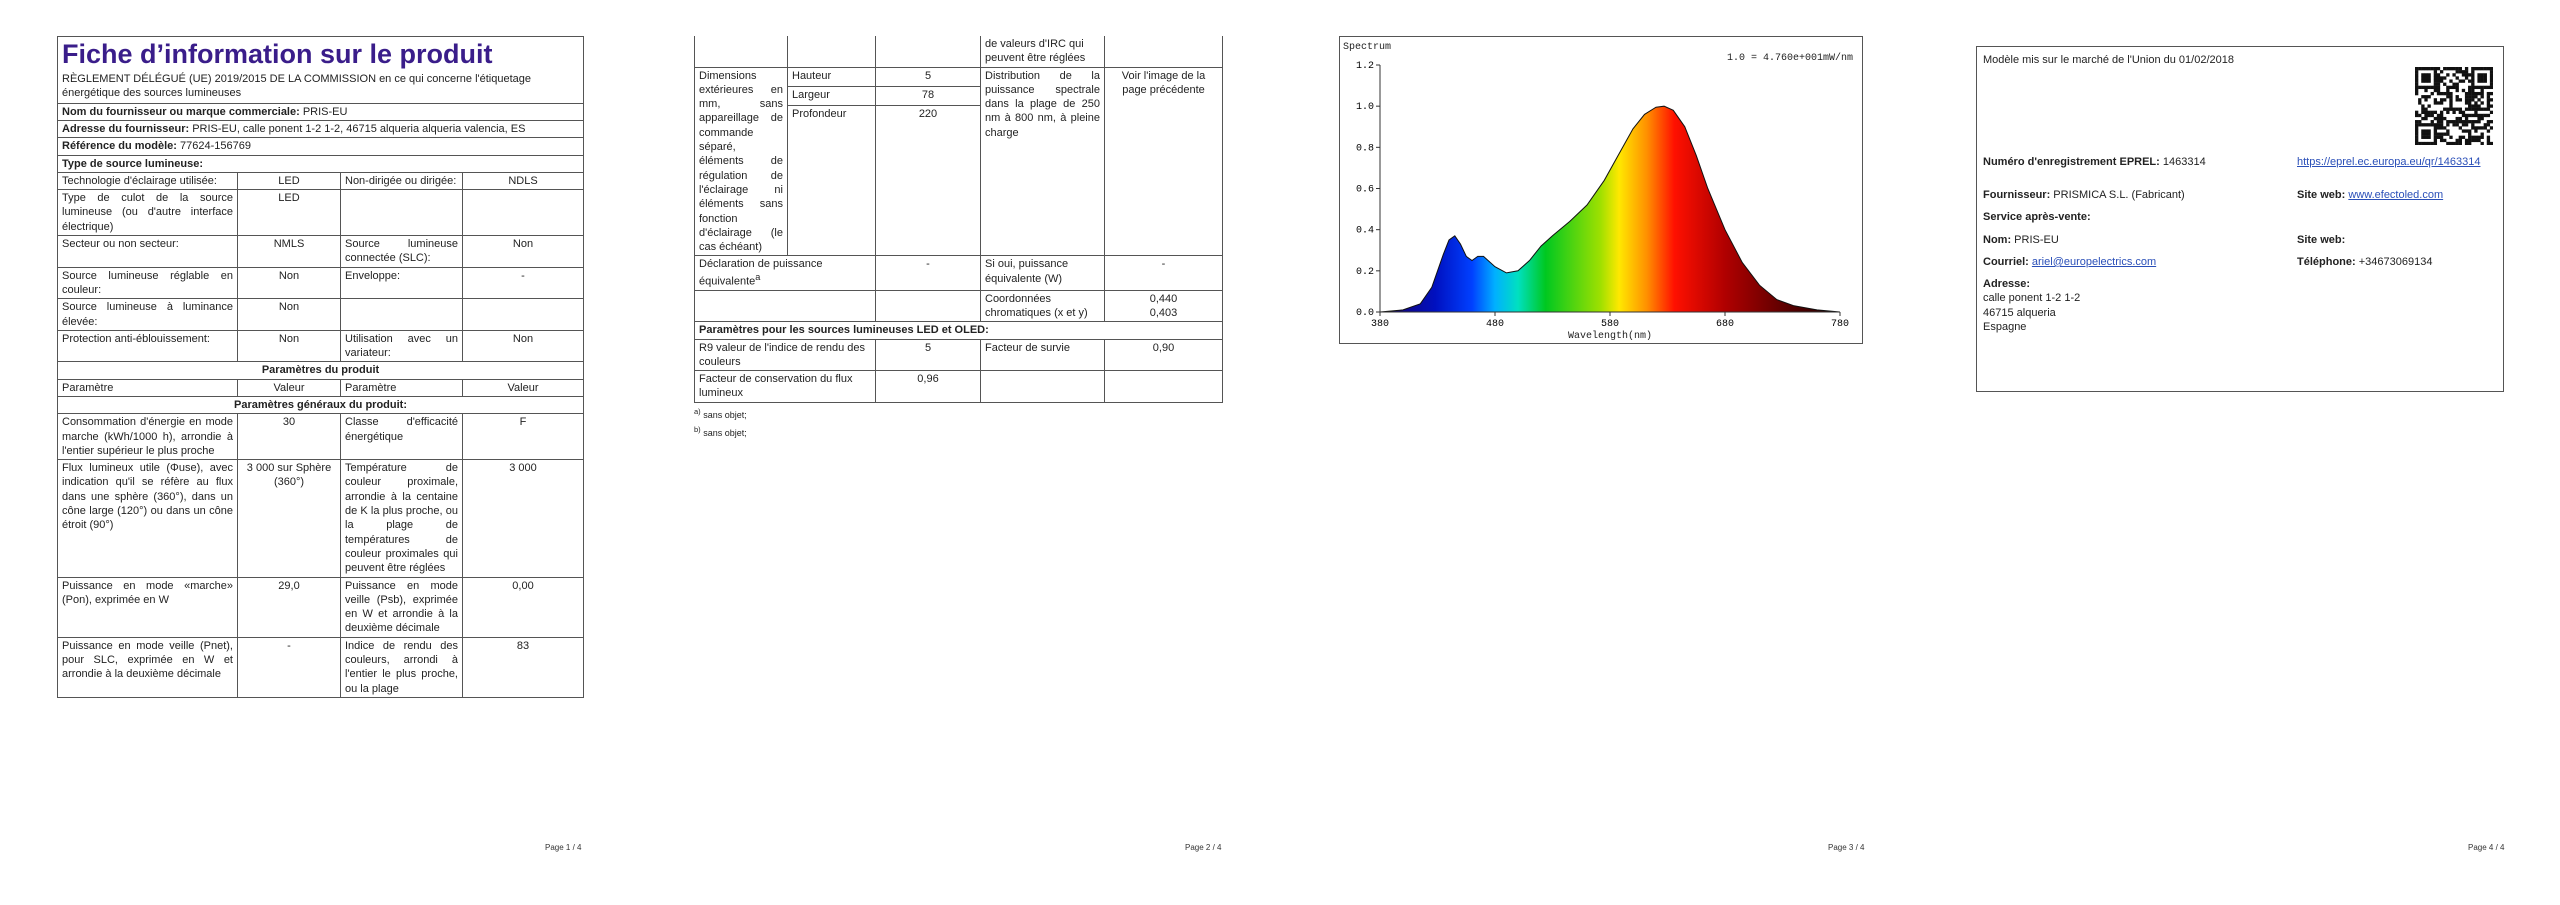  I want to click on cell: Source lumineuse connectée (SLC):, so click(401, 251).